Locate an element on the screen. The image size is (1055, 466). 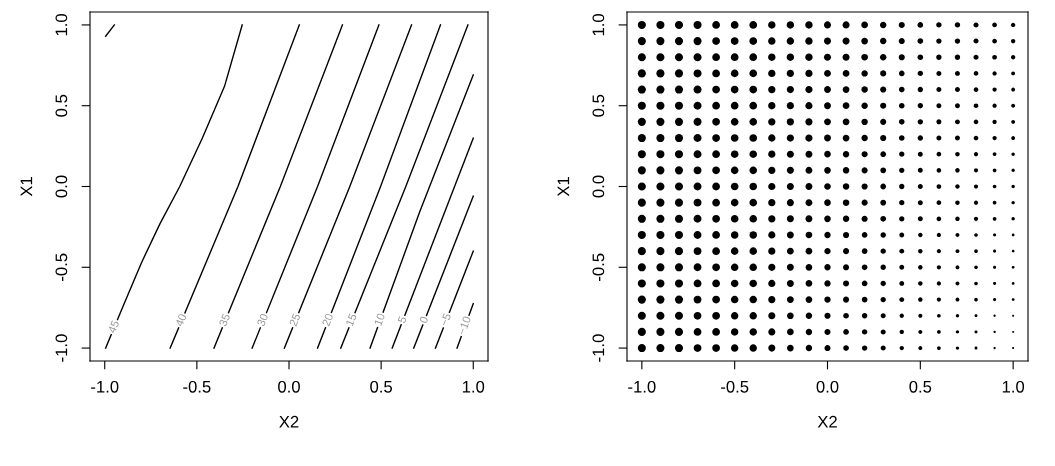
text: 30 is located at coordinates (262, 320).